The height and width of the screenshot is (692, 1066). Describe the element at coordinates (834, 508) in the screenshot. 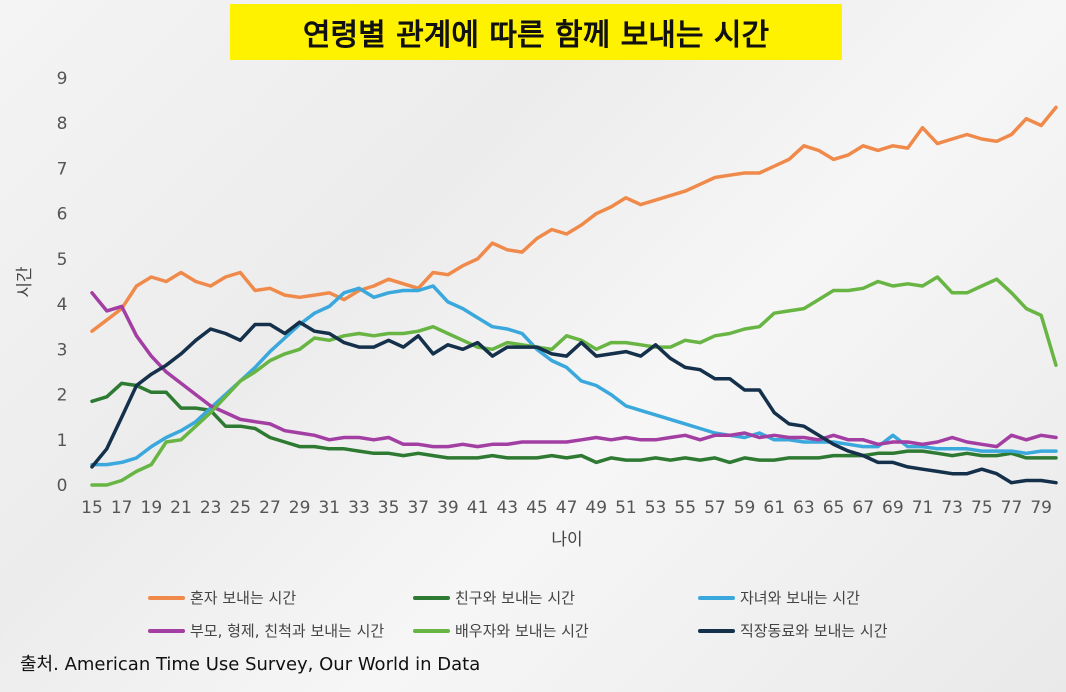

I see `x-tick-label: 65` at that location.